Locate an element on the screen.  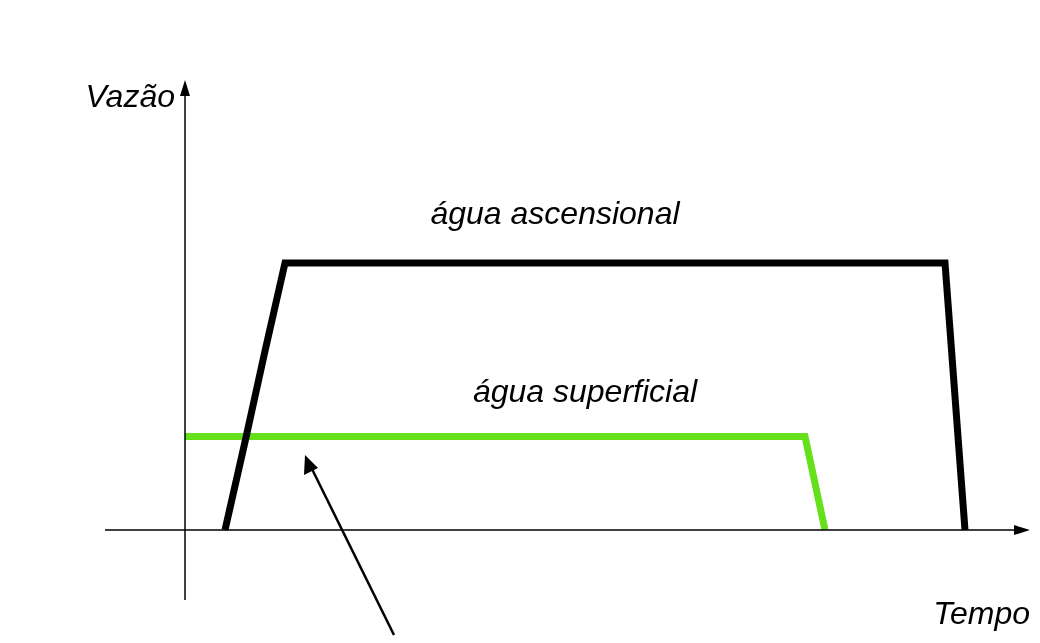
series-label: água superficial is located at coordinates (585, 391).